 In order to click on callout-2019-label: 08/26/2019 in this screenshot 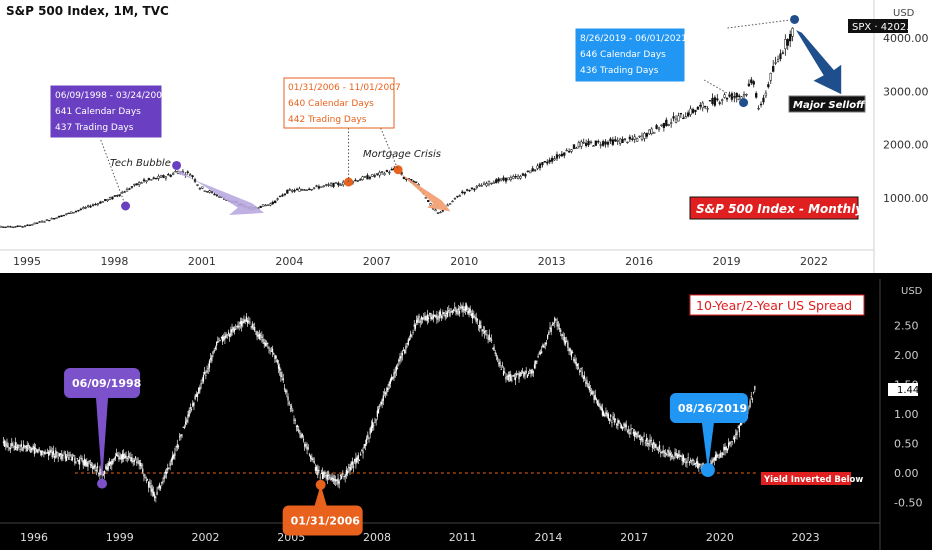, I will do `click(712, 408)`.